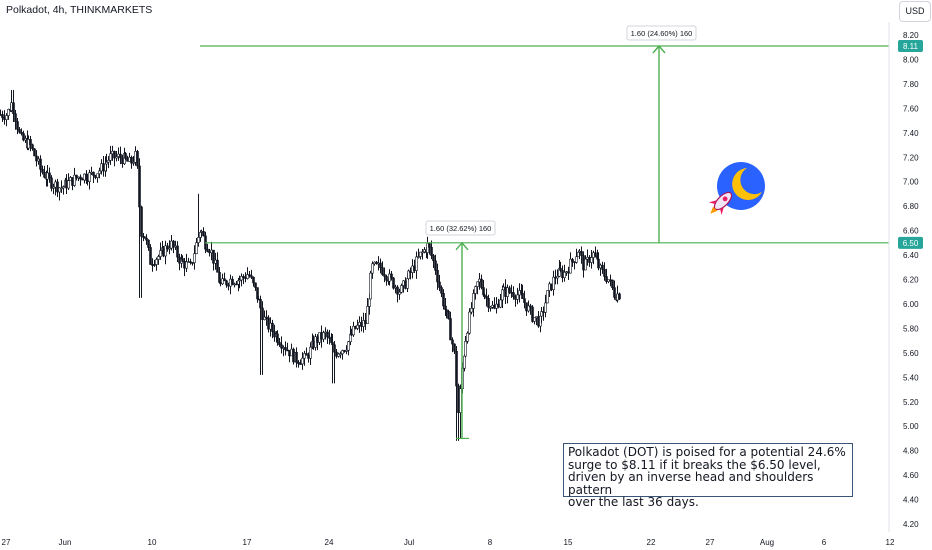 This screenshot has width=932, height=550. I want to click on price-tick-label: 6.80, so click(911, 206).